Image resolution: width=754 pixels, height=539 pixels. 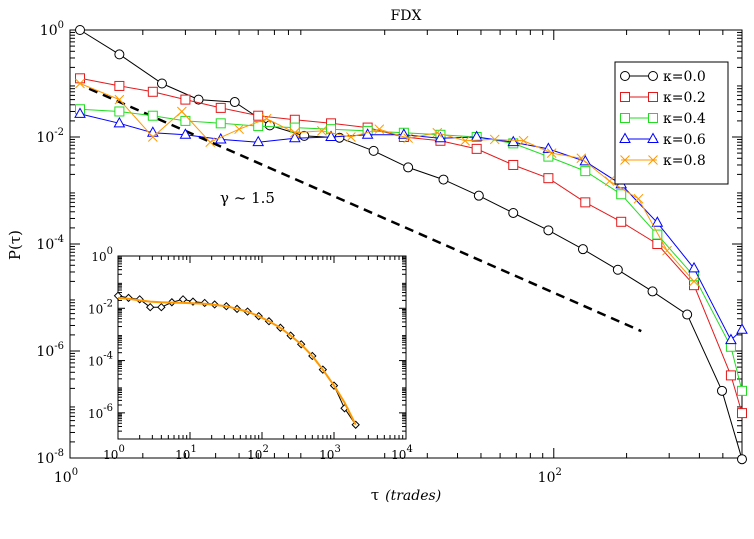 I want to click on inset-background, so click(x=262, y=347).